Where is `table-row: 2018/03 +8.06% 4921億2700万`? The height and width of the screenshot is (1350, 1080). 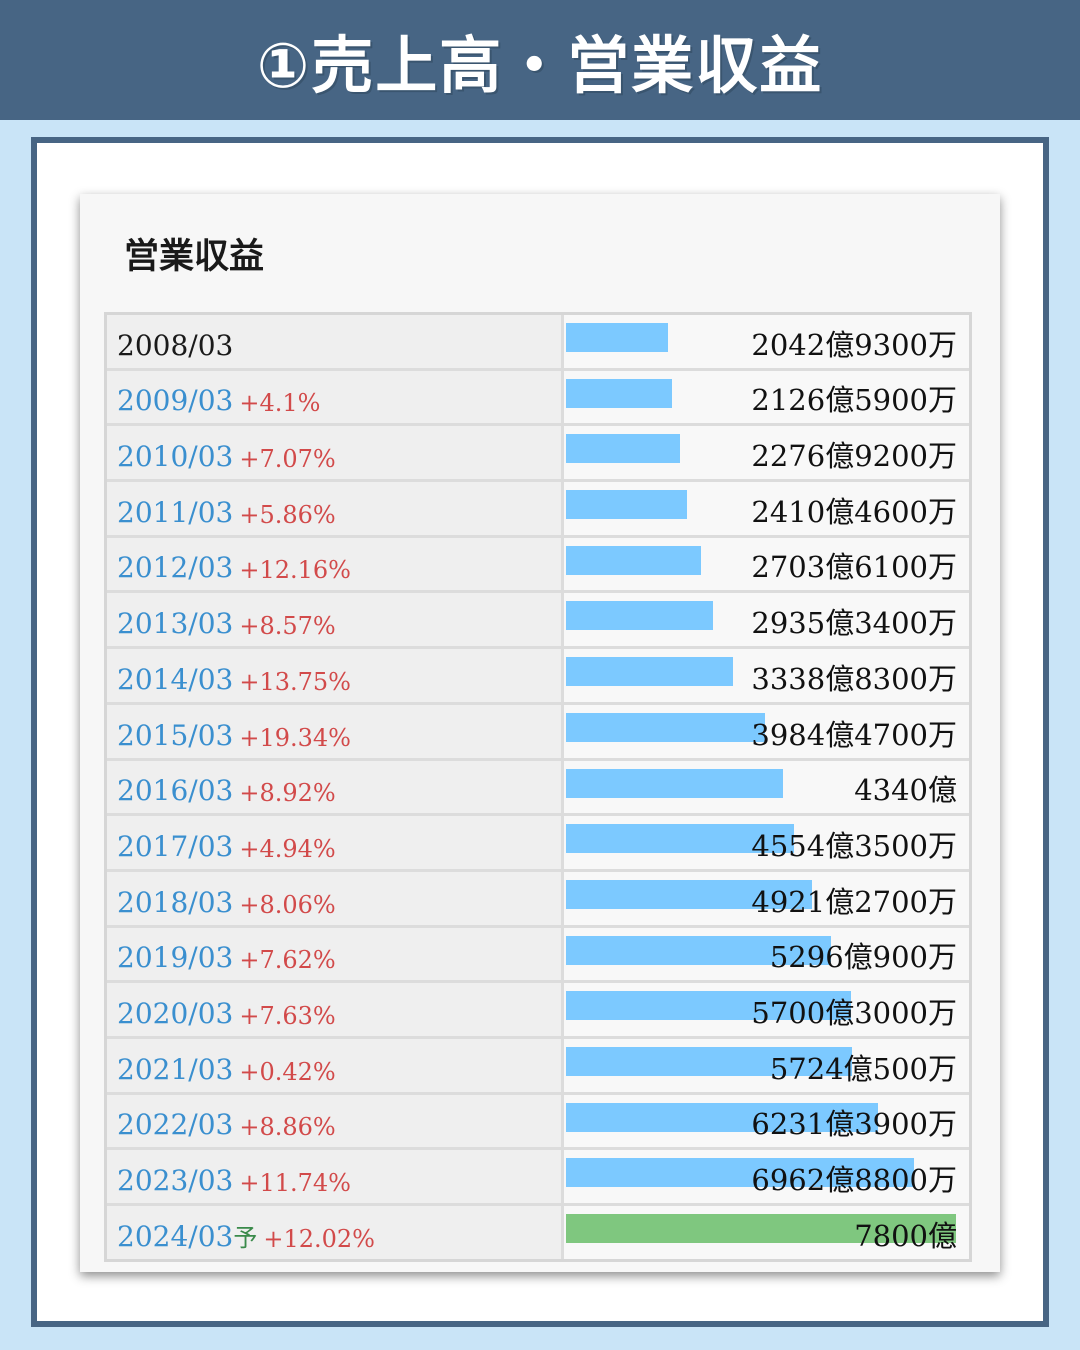
table-row: 2018/03 +8.06% 4921億2700万 is located at coordinates (538, 899).